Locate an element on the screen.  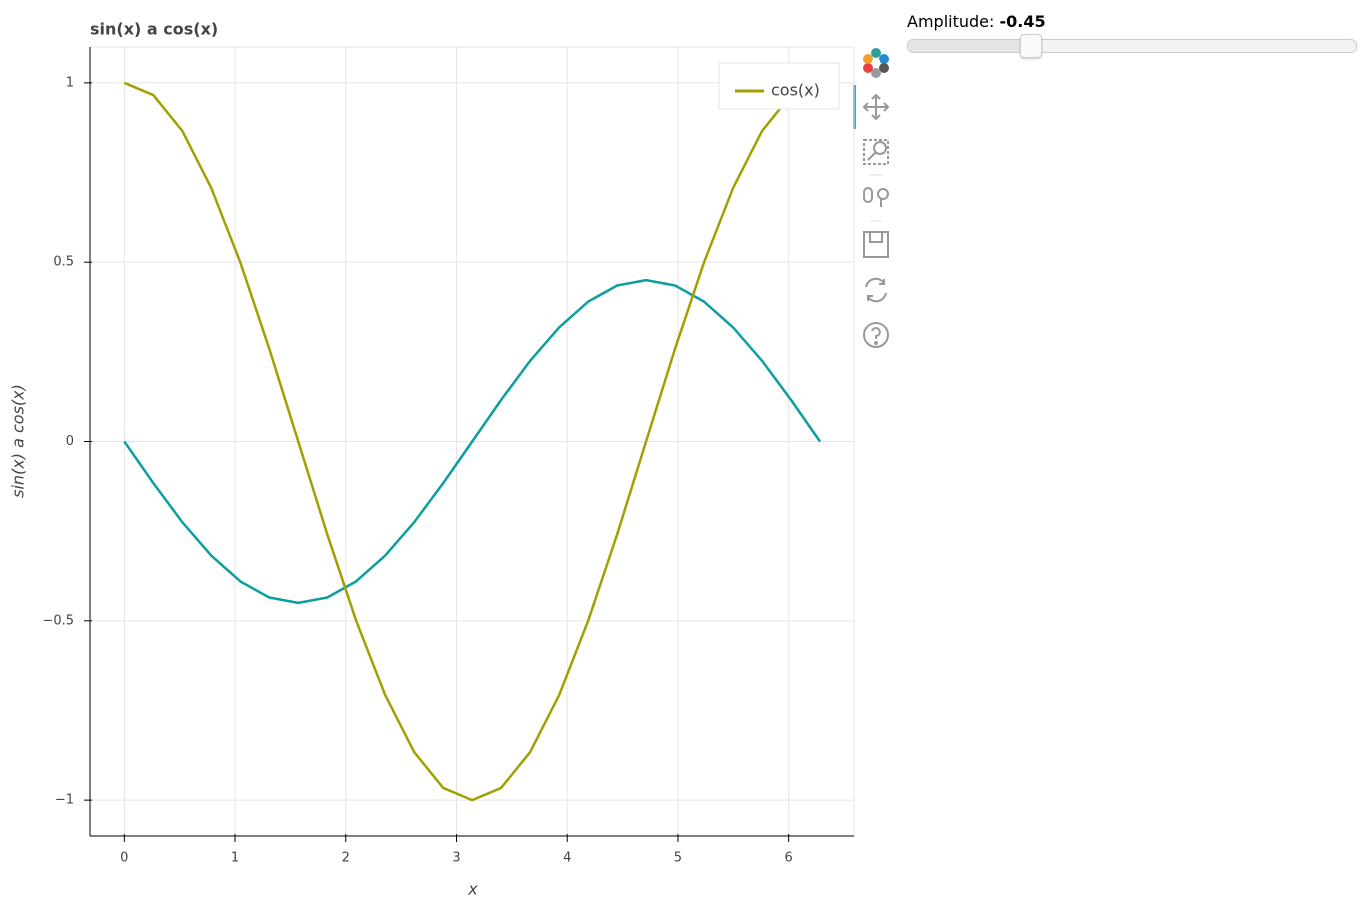
wheel-zoom-tool is located at coordinates (876, 197).